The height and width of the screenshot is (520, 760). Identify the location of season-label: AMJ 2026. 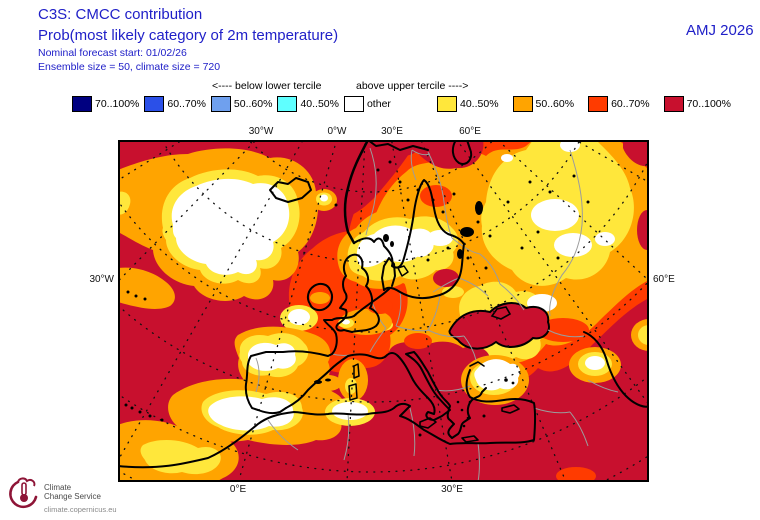
(720, 30).